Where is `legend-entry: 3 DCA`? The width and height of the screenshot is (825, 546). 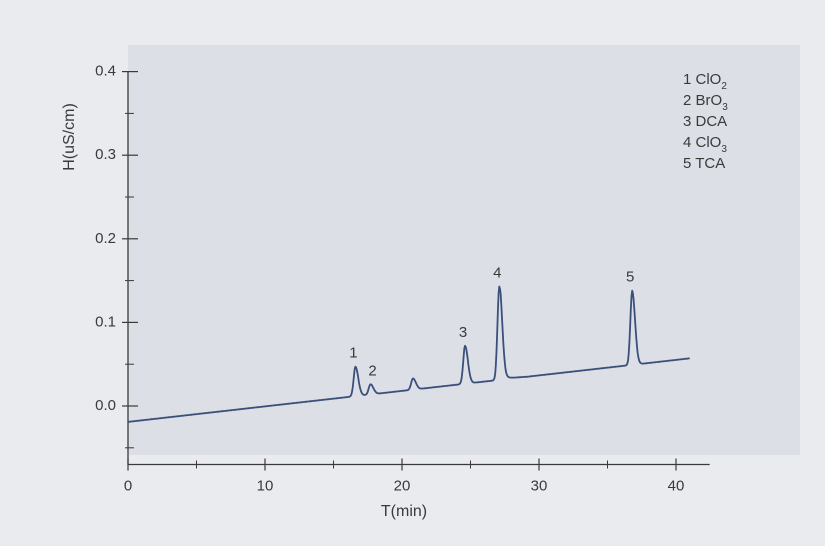
legend-entry: 3 DCA is located at coordinates (705, 121).